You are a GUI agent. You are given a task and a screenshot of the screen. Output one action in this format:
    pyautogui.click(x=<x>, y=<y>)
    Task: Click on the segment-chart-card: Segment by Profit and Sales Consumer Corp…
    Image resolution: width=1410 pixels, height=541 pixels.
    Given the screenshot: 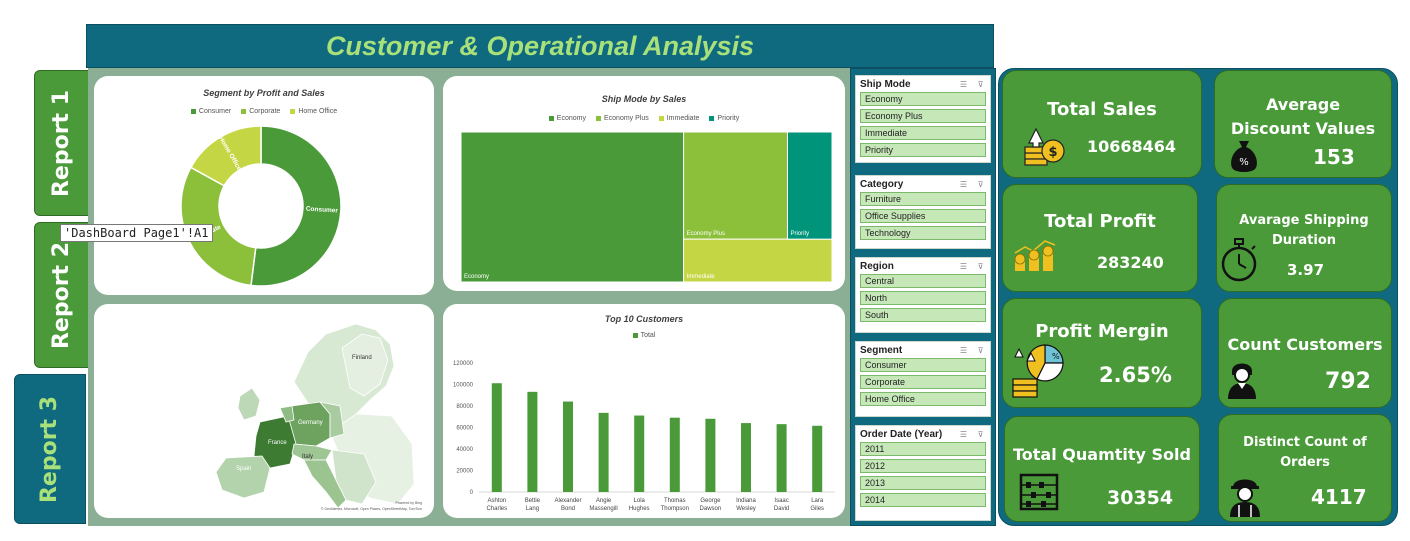 What is the action you would take?
    pyautogui.click(x=264, y=185)
    